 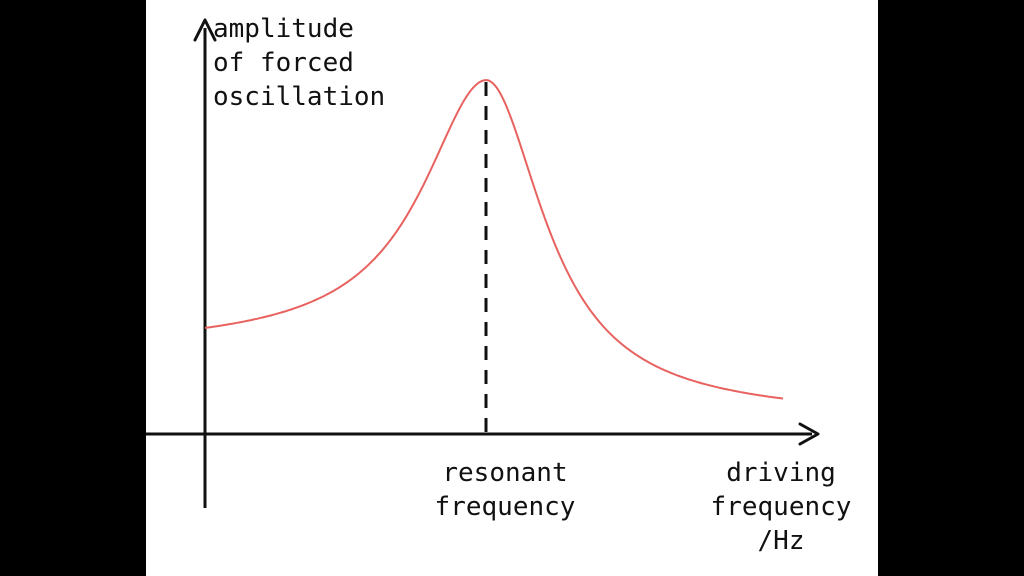 I want to click on x-axis-label: driving frequency /Hz, so click(x=781, y=507).